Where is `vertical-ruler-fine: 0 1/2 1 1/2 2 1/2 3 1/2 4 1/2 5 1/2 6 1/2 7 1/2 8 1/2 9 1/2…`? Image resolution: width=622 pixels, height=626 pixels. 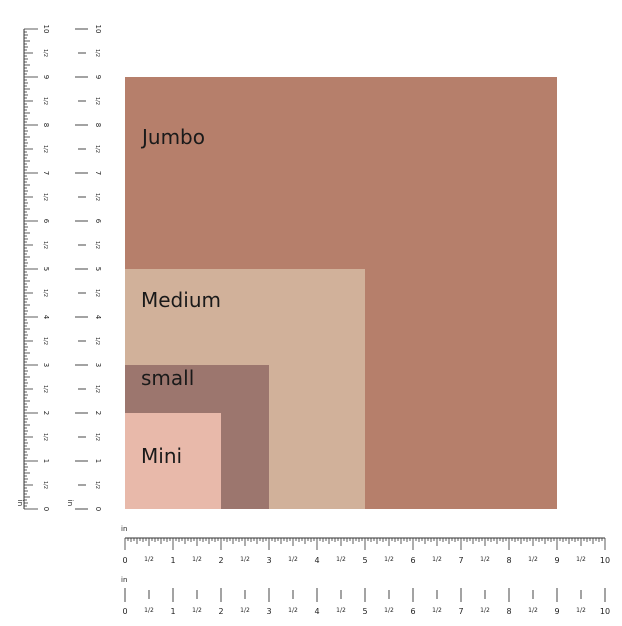 vertical-ruler-fine: 0 1/2 1 1/2 2 1/2 3 1/2 4 1/2 5 1/2 6 1/2 7 1/2 8 1/2 9 1/2… is located at coordinates (33, 268).